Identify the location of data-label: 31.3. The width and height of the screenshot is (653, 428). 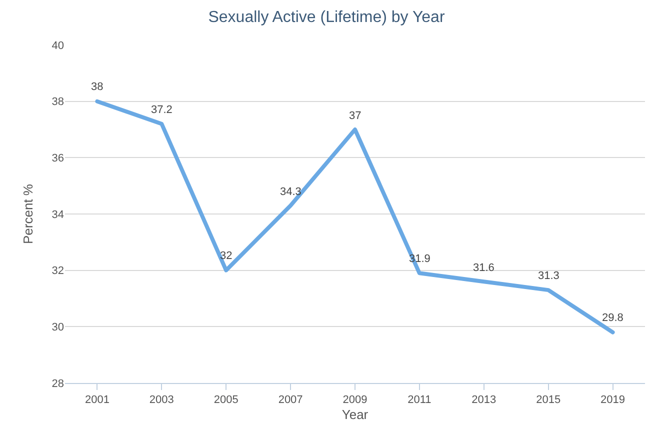
(549, 276).